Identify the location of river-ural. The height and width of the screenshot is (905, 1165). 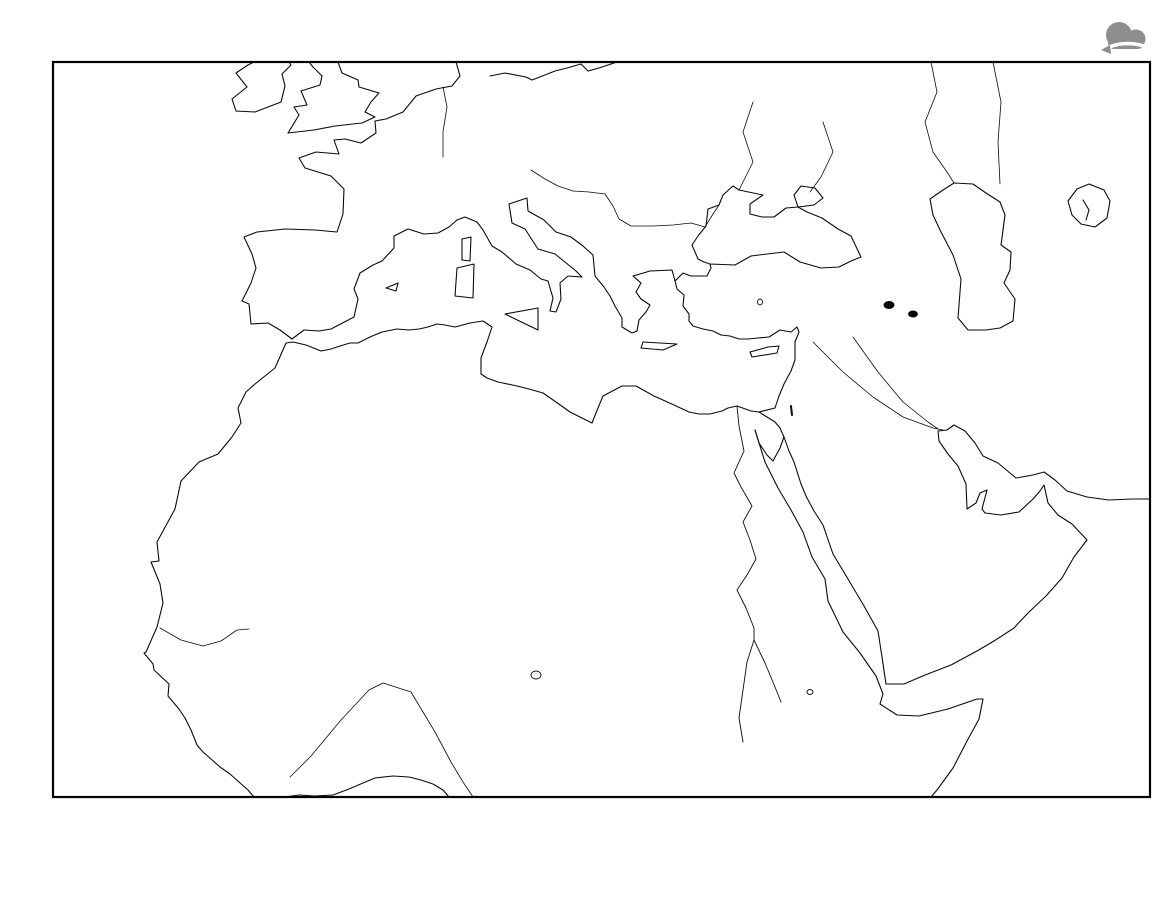
(997, 123).